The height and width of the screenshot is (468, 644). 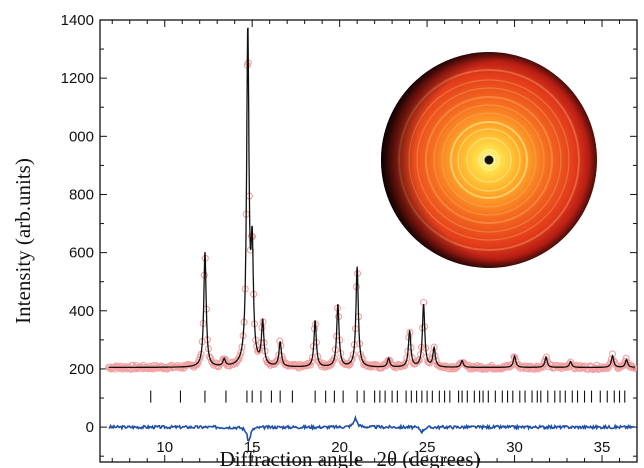 What do you see at coordinates (77, 20) in the screenshot?
I see `y-tick-label: 1400` at bounding box center [77, 20].